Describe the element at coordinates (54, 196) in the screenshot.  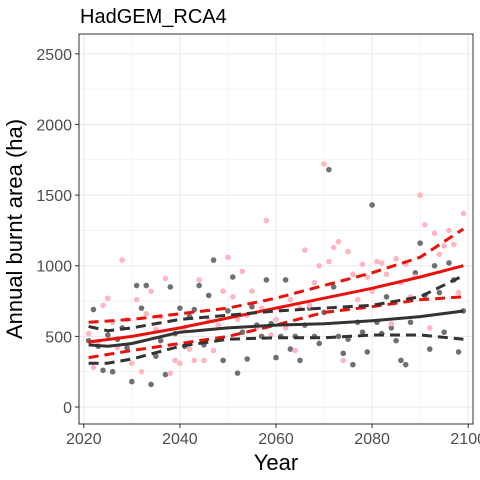
I see `y-tick-label: 1500` at that location.